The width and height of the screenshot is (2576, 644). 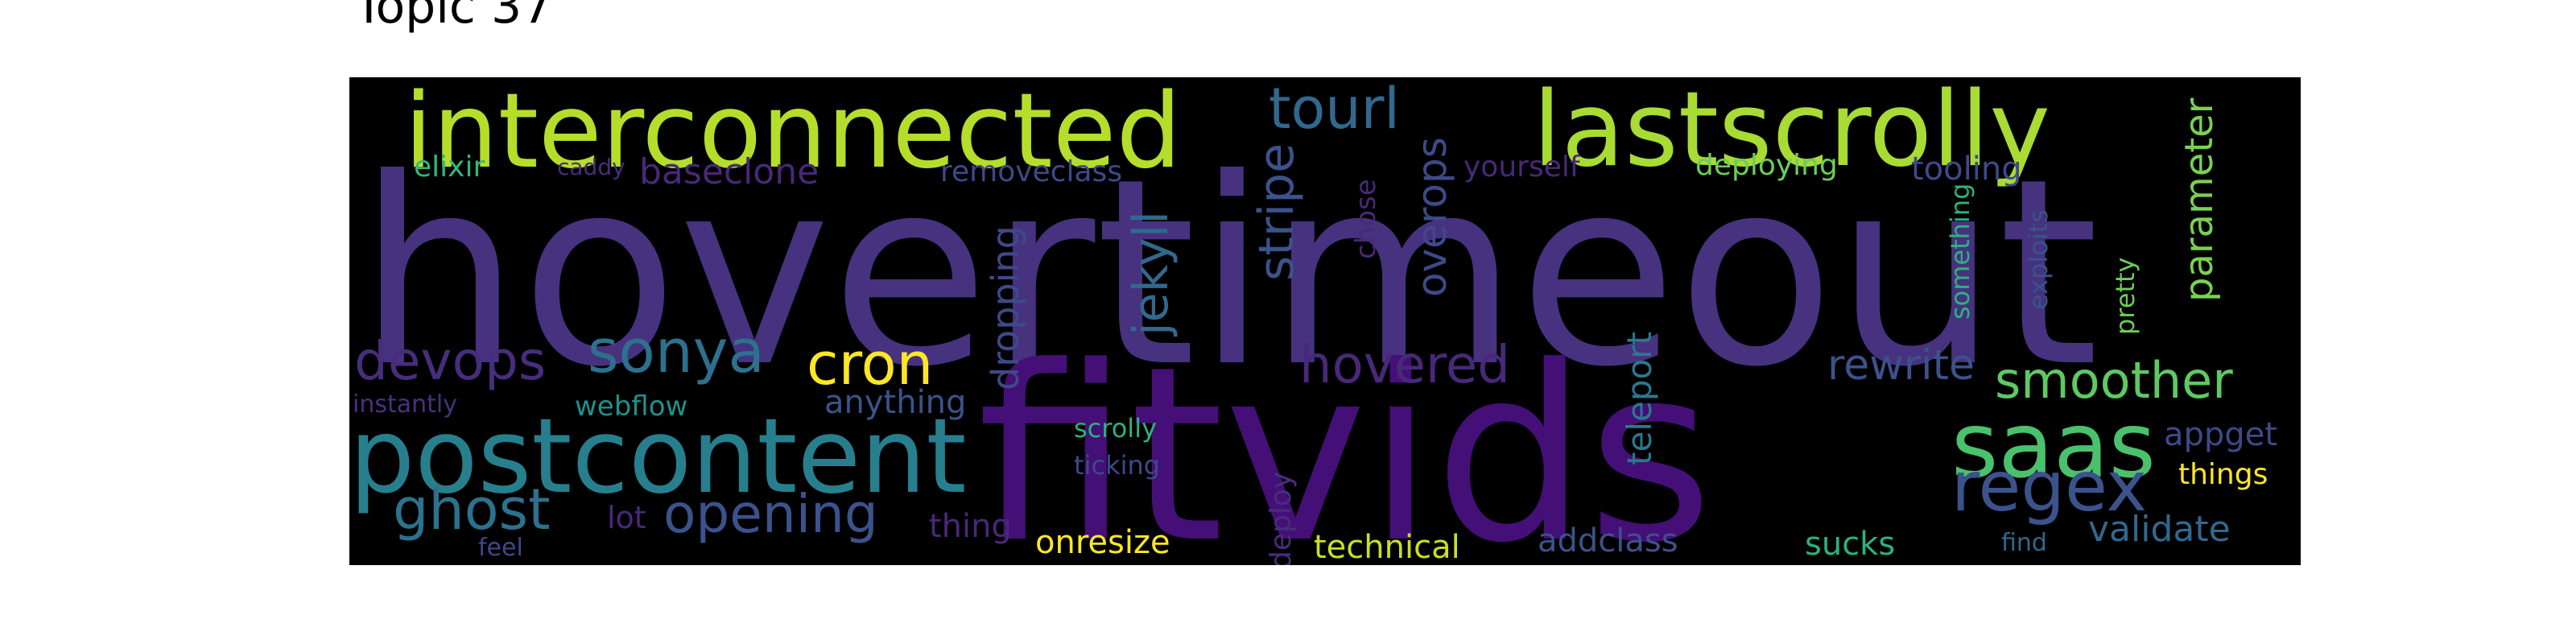 What do you see at coordinates (970, 526) in the screenshot?
I see `word-thing: thing` at bounding box center [970, 526].